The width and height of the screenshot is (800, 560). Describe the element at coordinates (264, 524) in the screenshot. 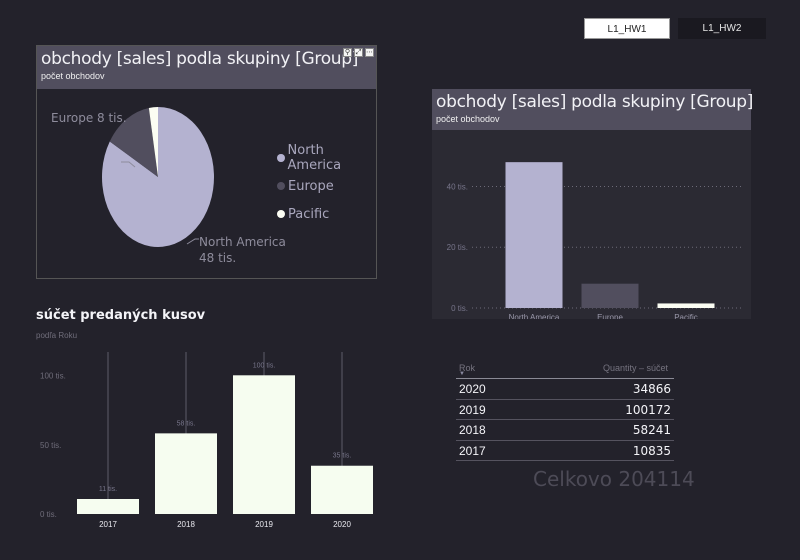

I see `x-tick-label: 2019` at that location.